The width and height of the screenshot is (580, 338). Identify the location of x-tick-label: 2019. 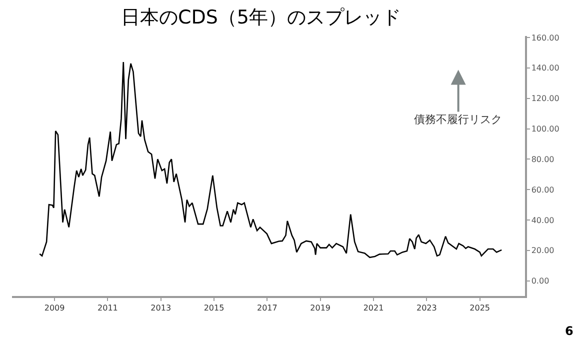
(320, 307).